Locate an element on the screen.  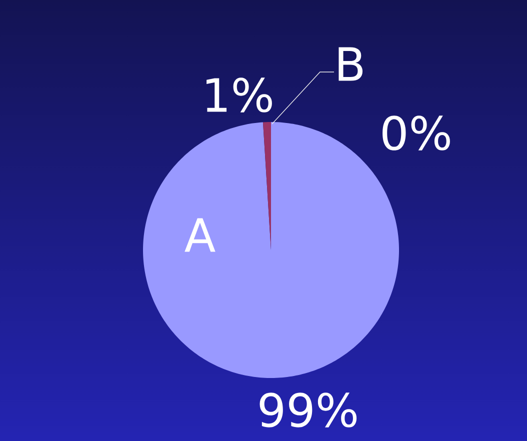
slice-label: A is located at coordinates (200, 235).